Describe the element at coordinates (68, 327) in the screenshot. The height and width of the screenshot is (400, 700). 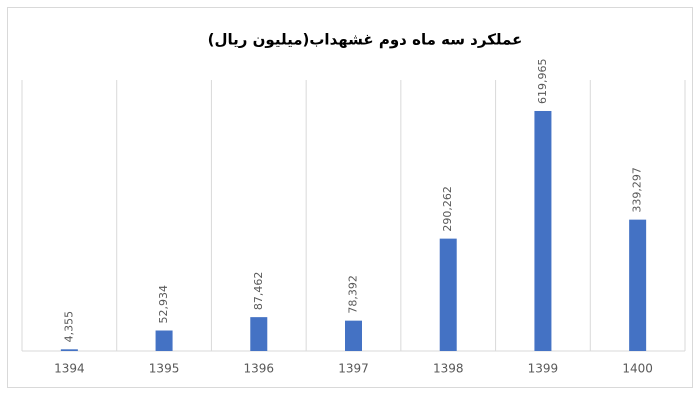
I see `data-label: 4,355` at that location.